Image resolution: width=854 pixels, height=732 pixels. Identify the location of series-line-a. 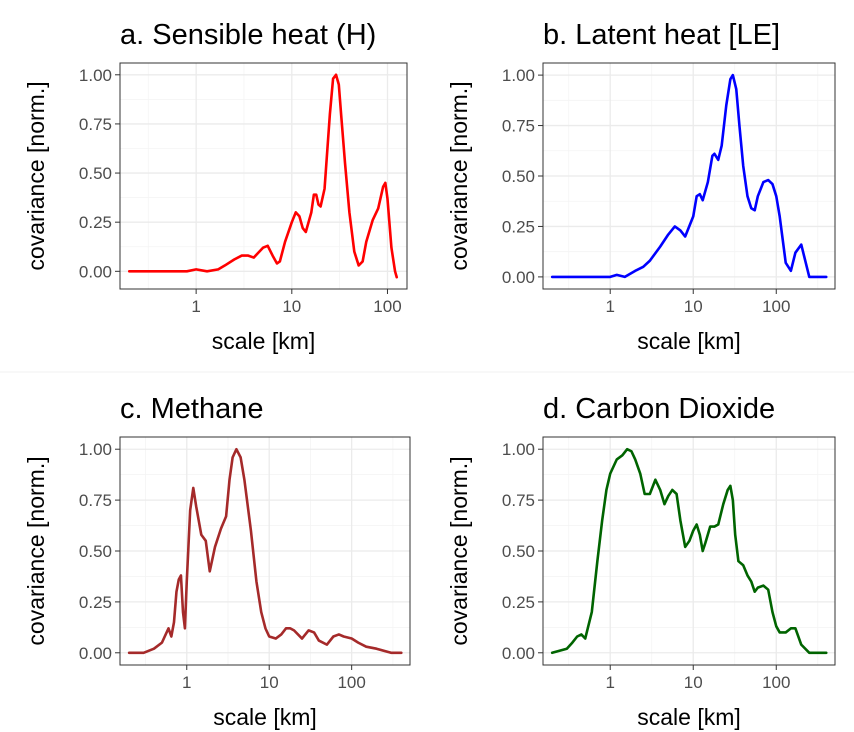
(263, 176).